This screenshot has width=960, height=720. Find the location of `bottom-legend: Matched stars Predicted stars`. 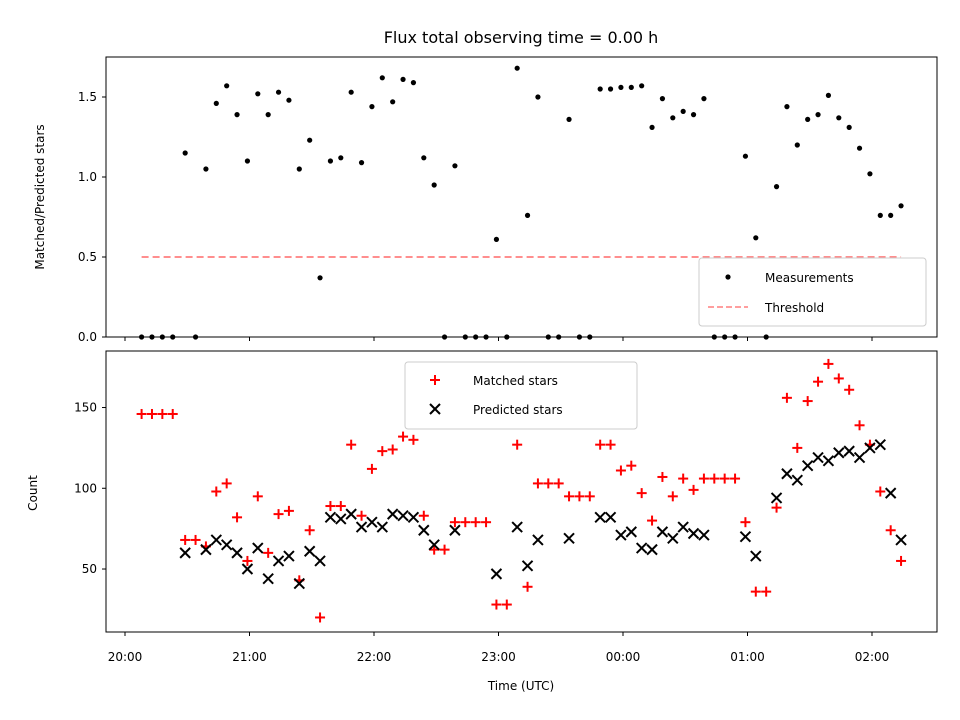

bottom-legend: Matched stars Predicted stars is located at coordinates (521, 395).